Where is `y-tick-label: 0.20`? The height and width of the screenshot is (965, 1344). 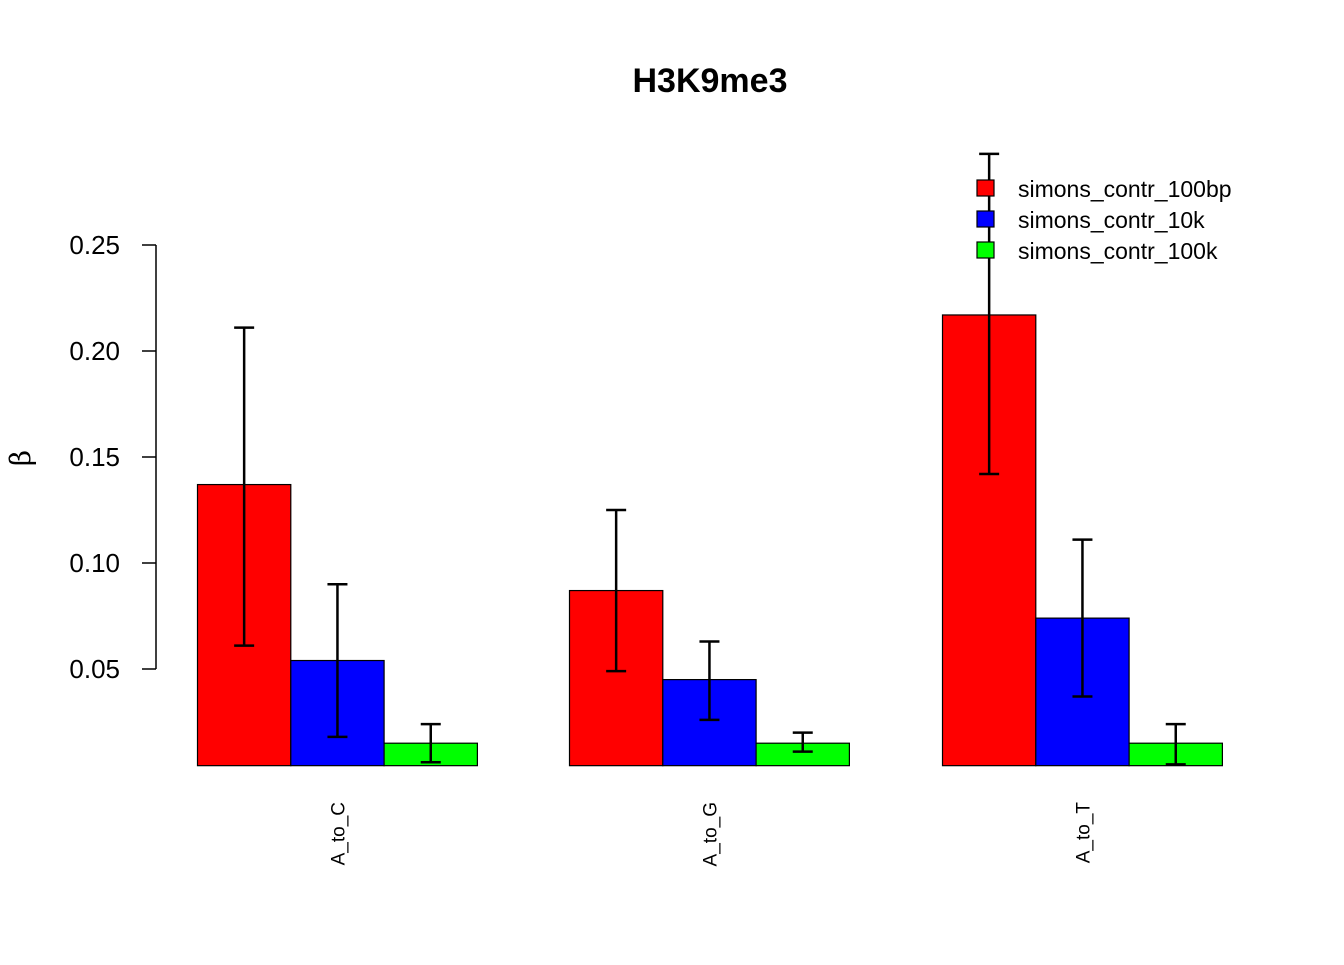
y-tick-label: 0.20 is located at coordinates (94, 351).